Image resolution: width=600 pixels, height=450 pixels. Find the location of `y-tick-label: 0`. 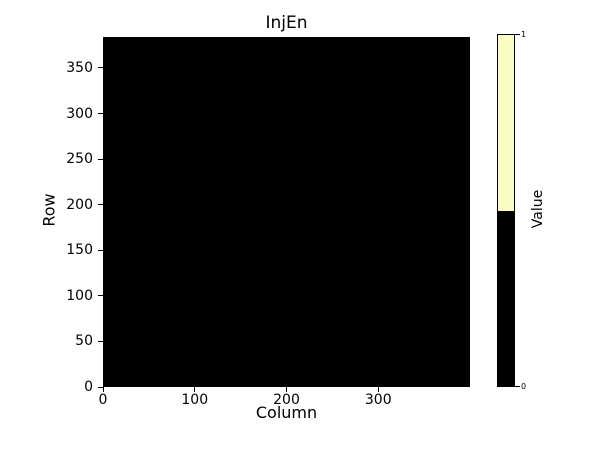

y-tick-label: 0 is located at coordinates (88, 387).